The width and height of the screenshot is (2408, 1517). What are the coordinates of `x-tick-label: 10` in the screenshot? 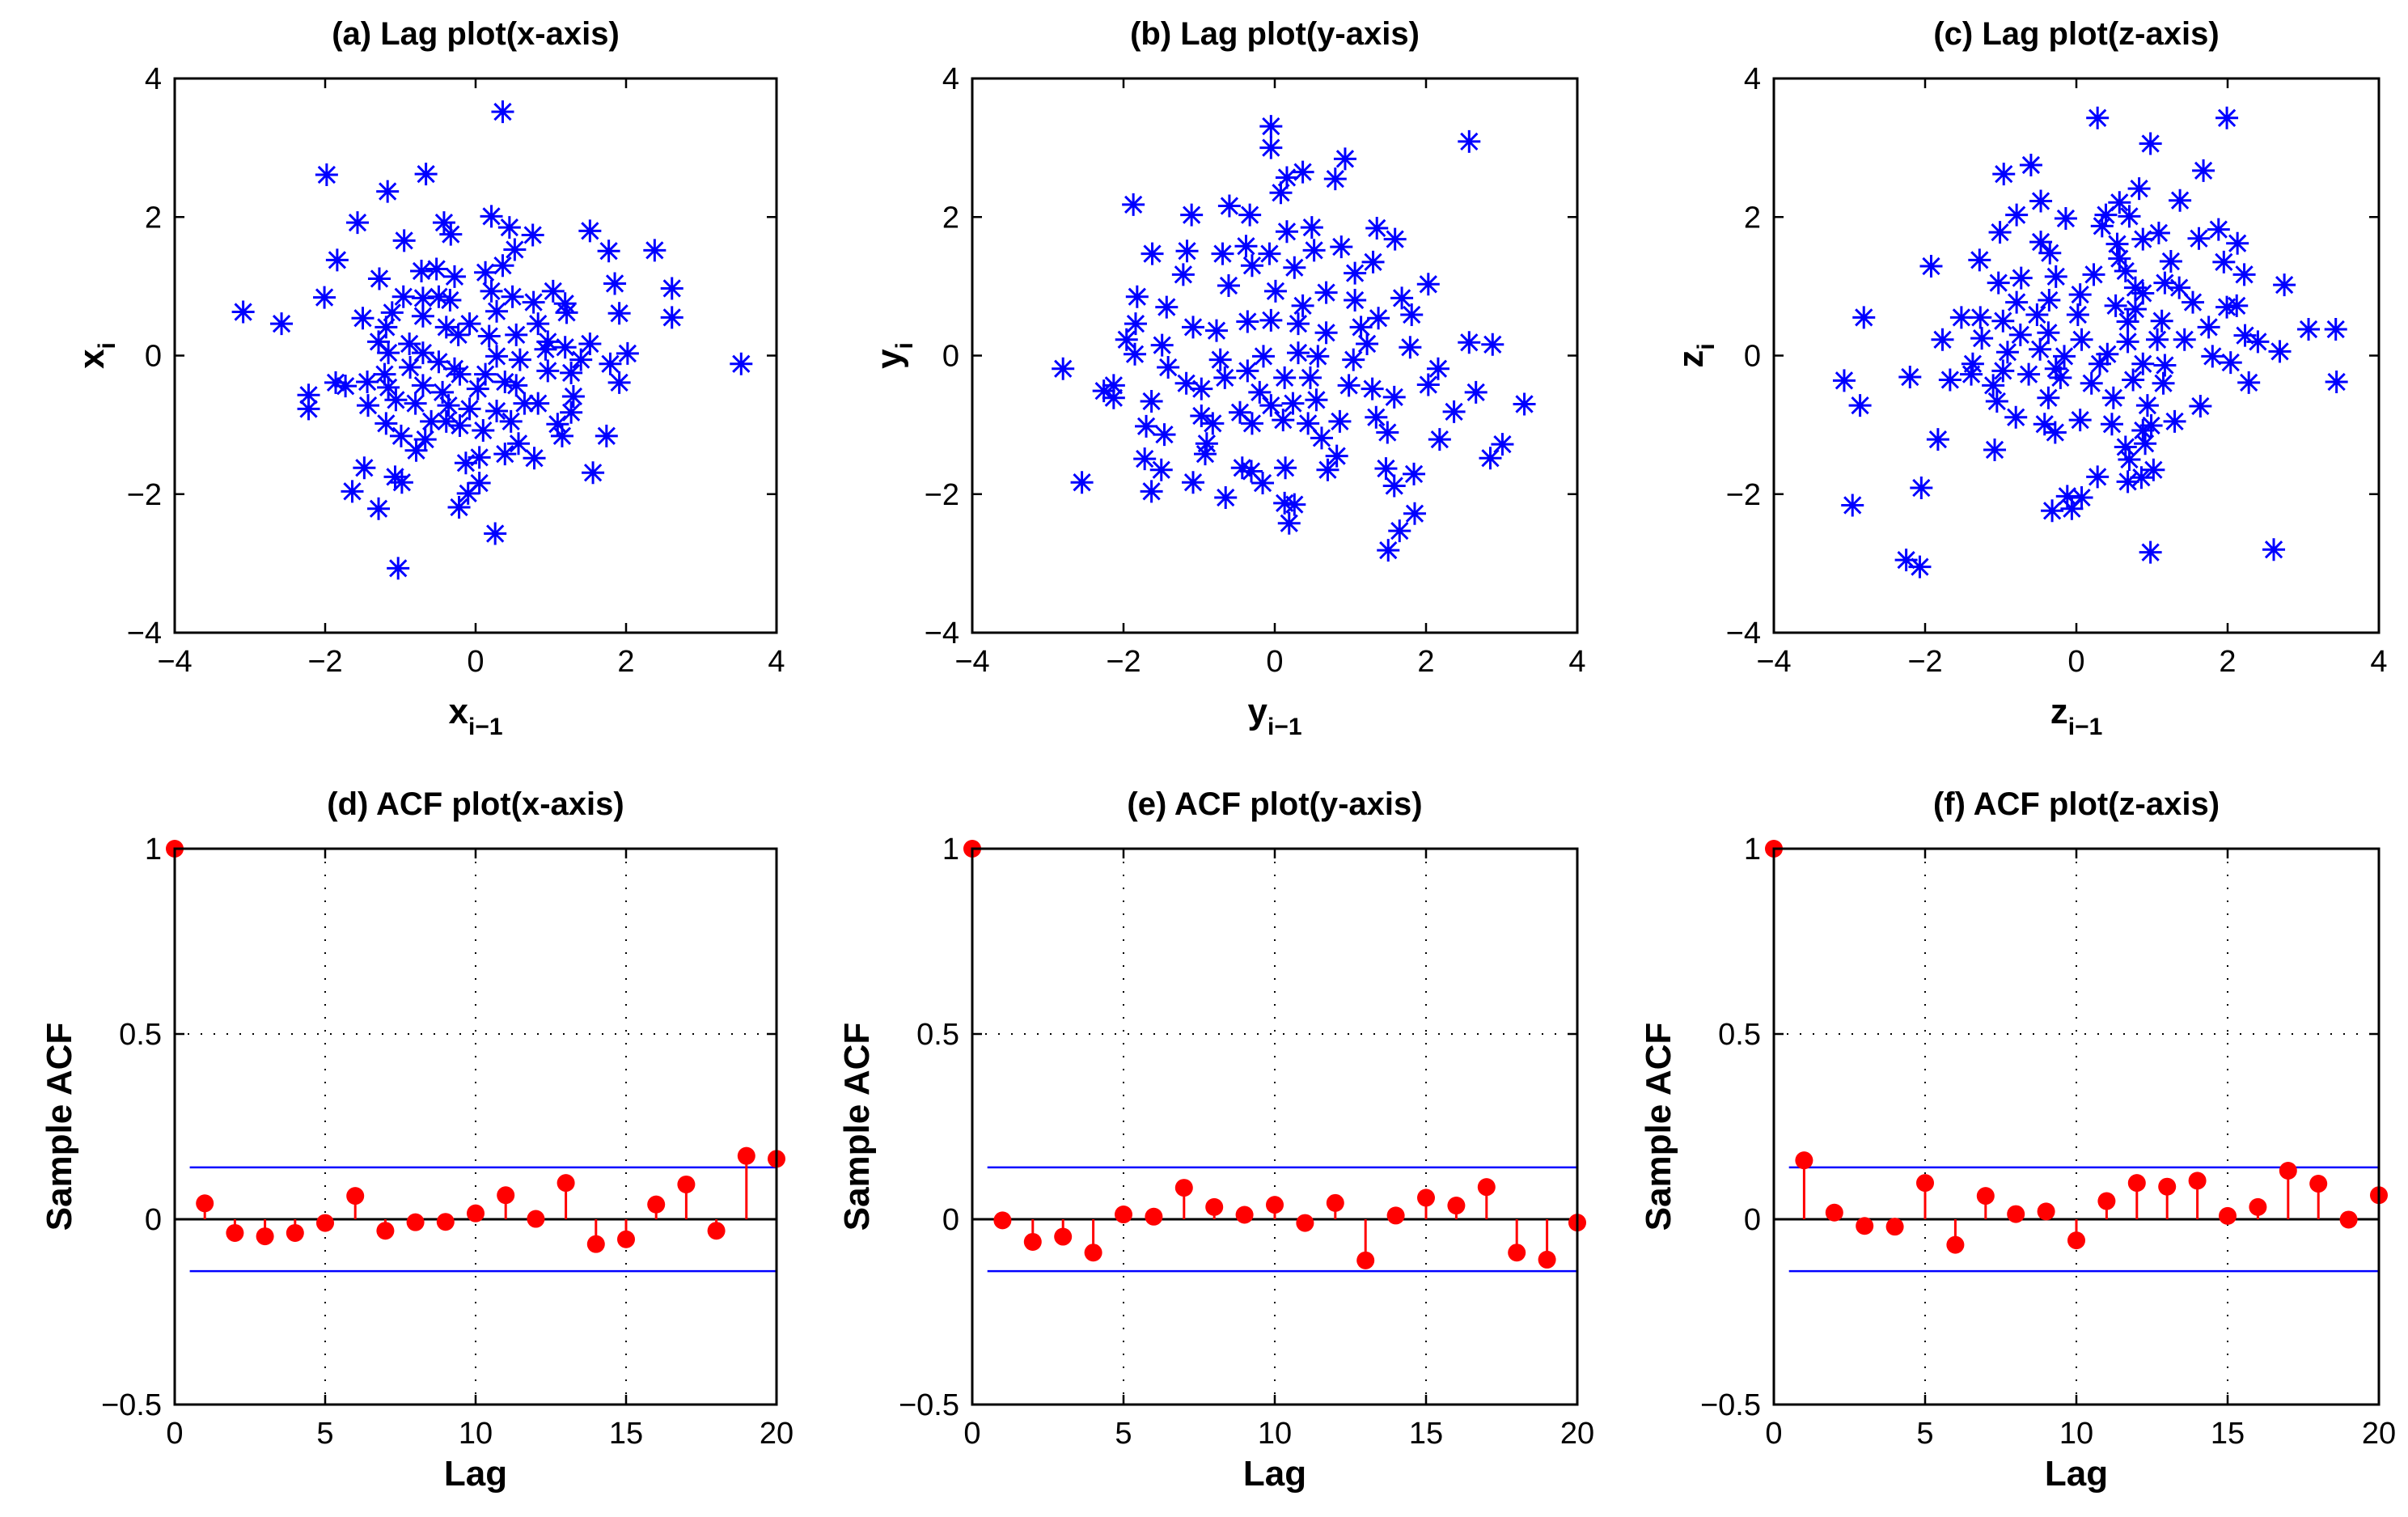 It's located at (476, 1434).